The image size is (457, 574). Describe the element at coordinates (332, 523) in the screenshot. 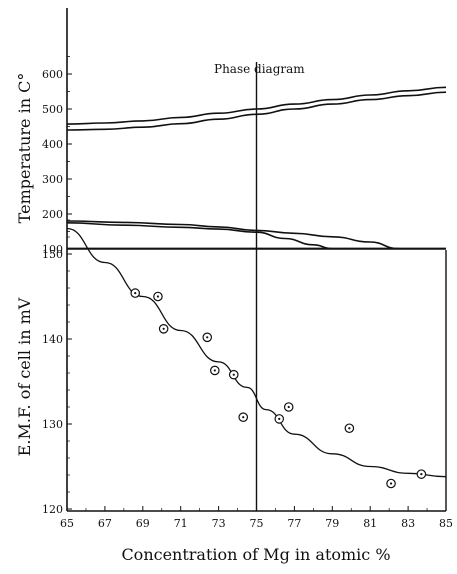

I see `x-tick-label: 79` at that location.